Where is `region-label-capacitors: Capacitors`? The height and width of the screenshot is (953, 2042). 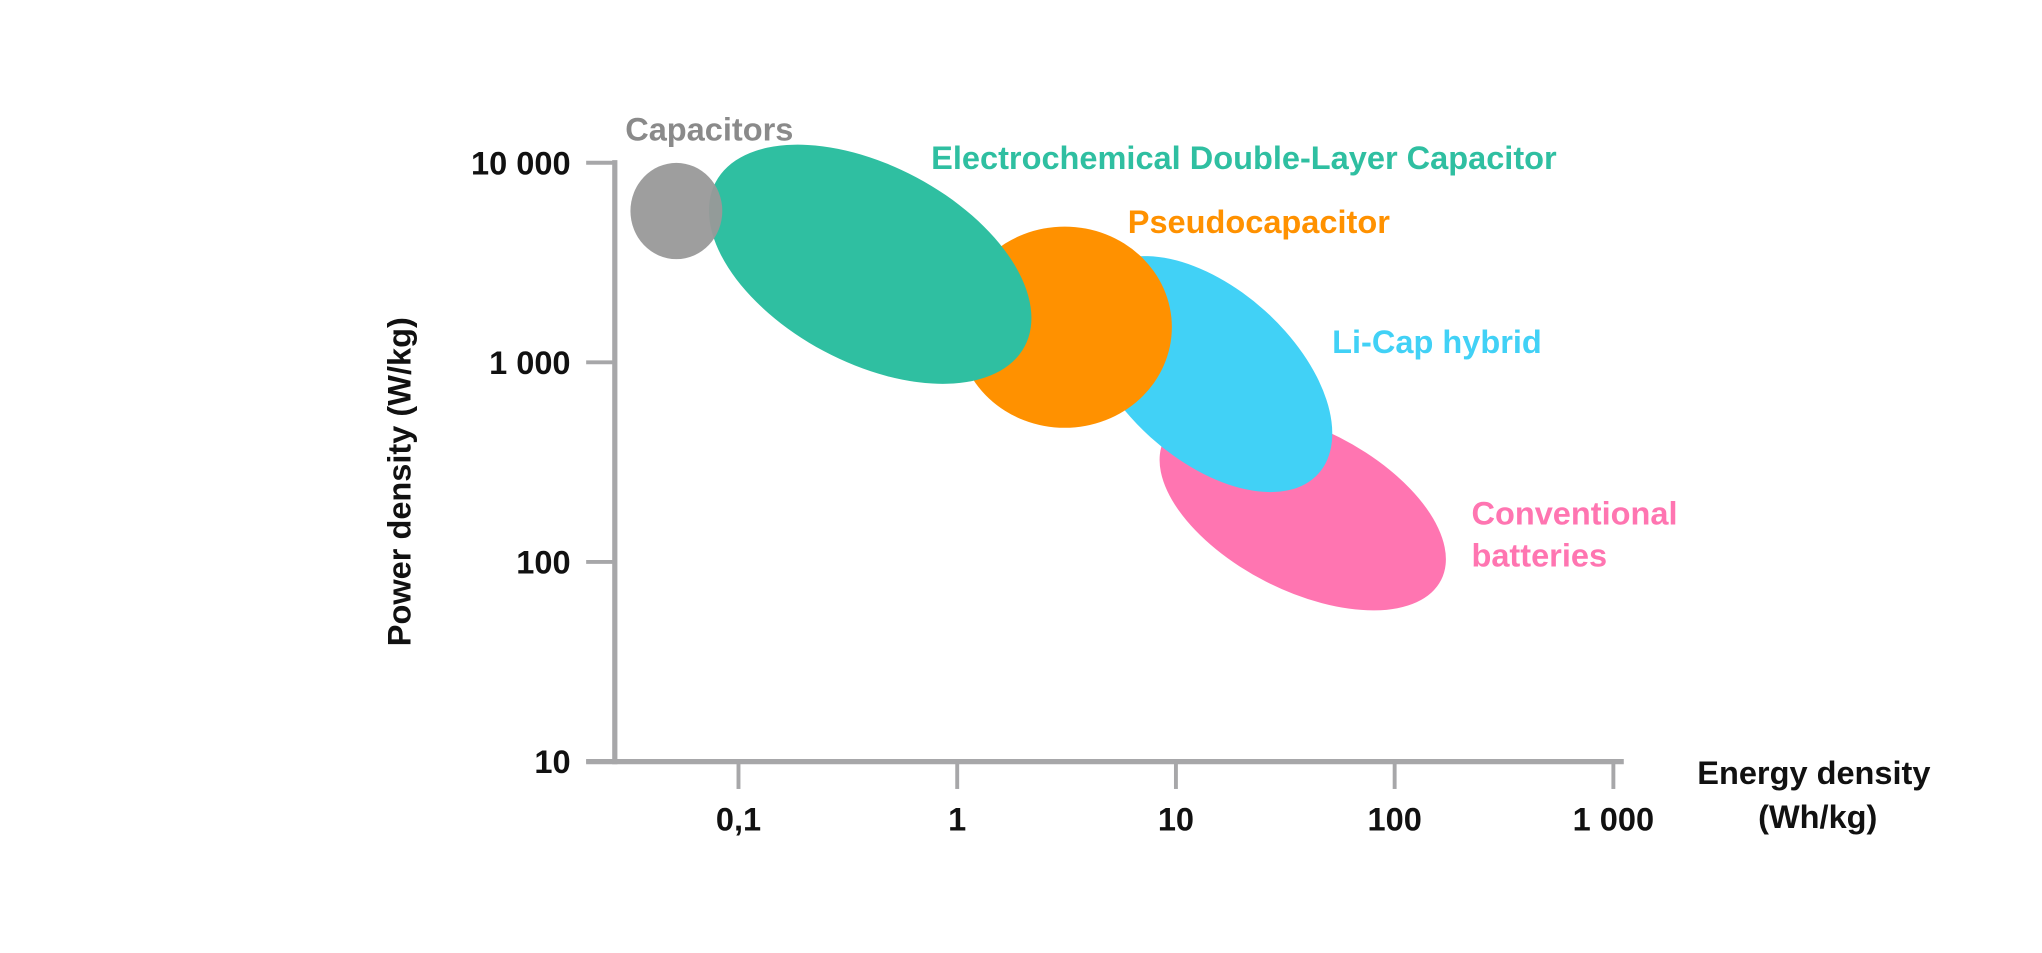
region-label-capacitors: Capacitors is located at coordinates (709, 130).